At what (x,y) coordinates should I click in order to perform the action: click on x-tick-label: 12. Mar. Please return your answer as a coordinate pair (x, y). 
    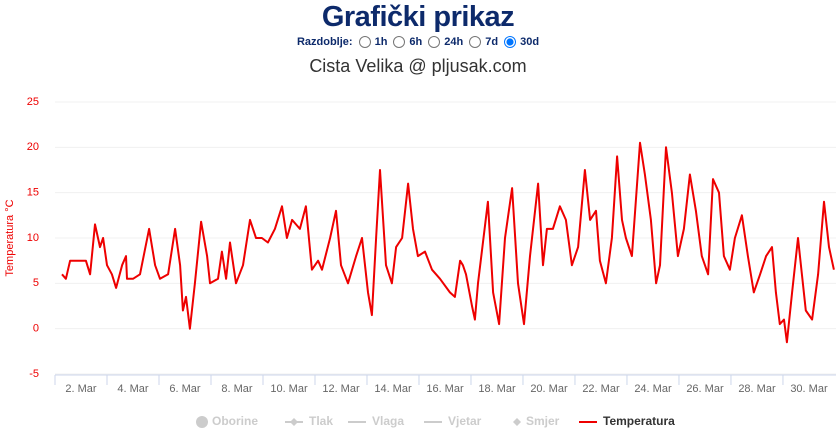
    Looking at the image, I should click on (341, 389).